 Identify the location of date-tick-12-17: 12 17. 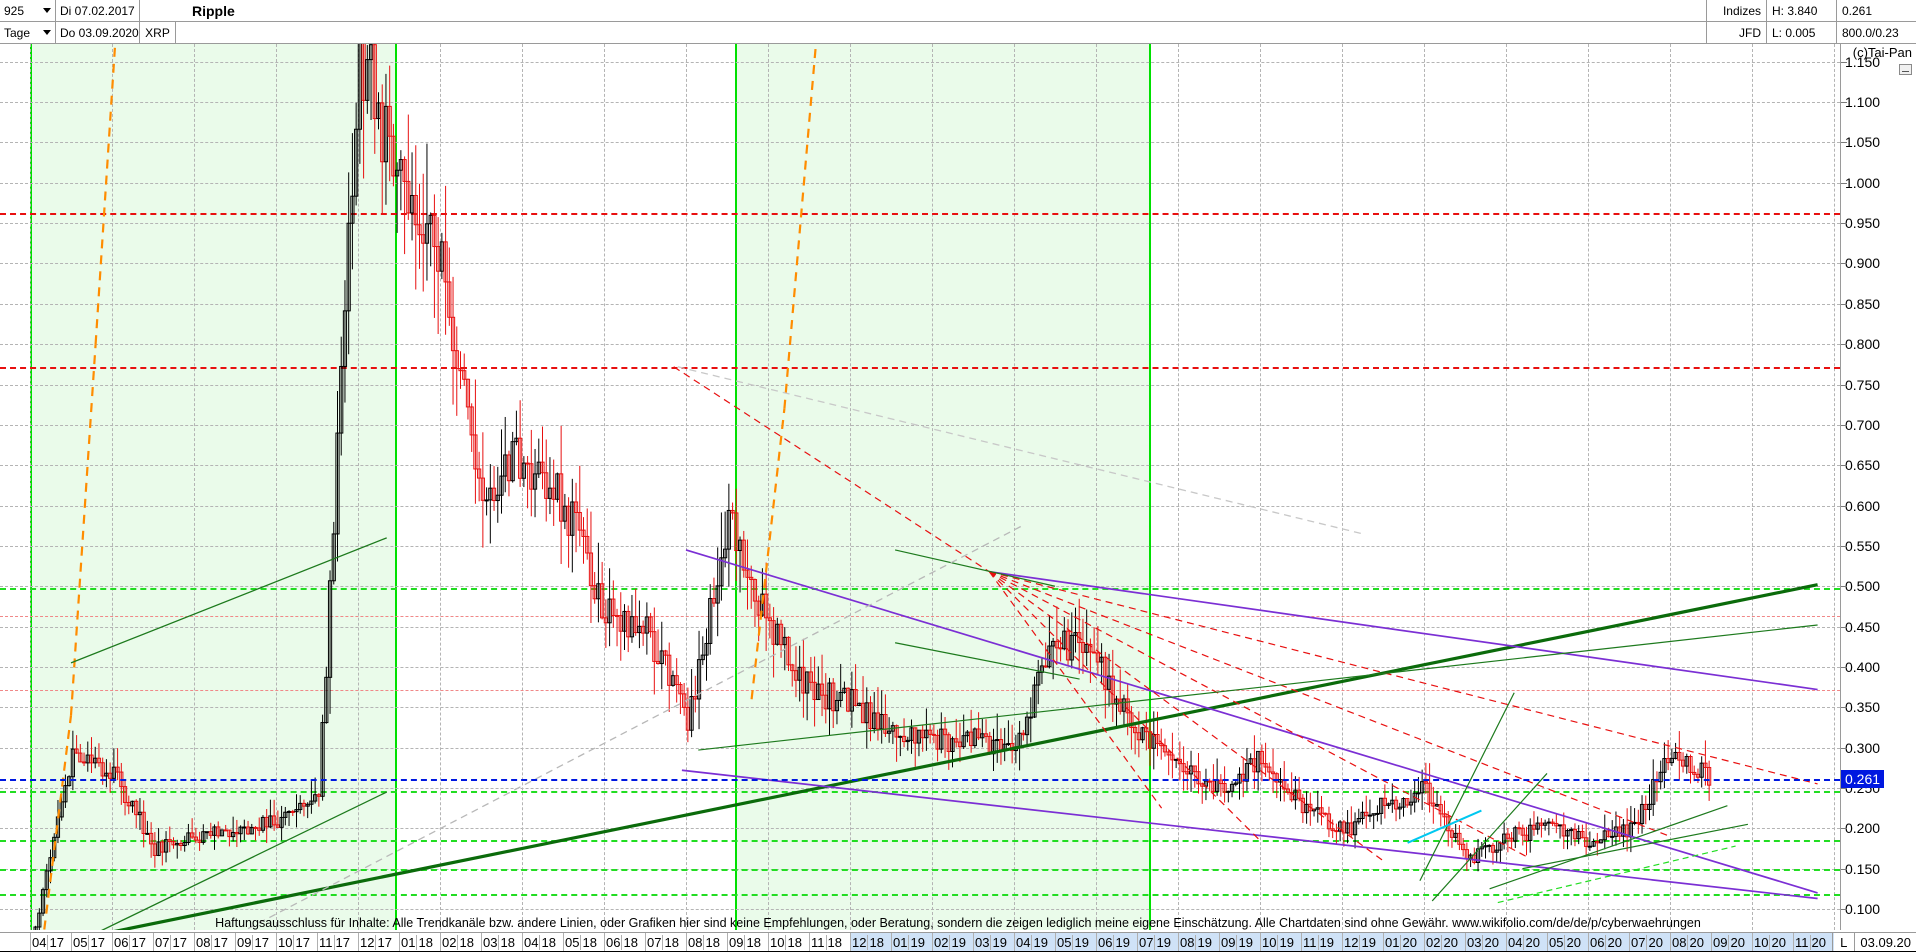
(378, 942).